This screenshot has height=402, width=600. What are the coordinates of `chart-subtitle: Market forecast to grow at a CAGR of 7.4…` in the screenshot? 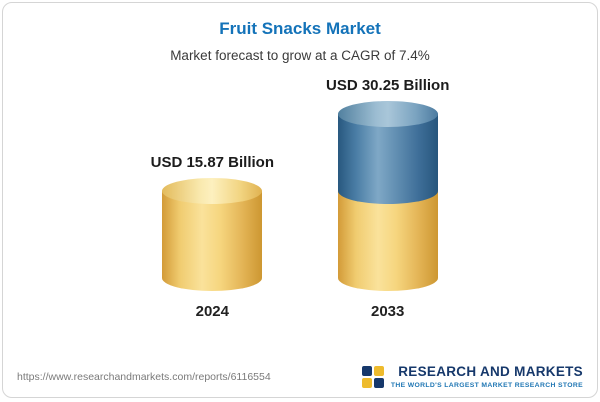 It's located at (300, 55).